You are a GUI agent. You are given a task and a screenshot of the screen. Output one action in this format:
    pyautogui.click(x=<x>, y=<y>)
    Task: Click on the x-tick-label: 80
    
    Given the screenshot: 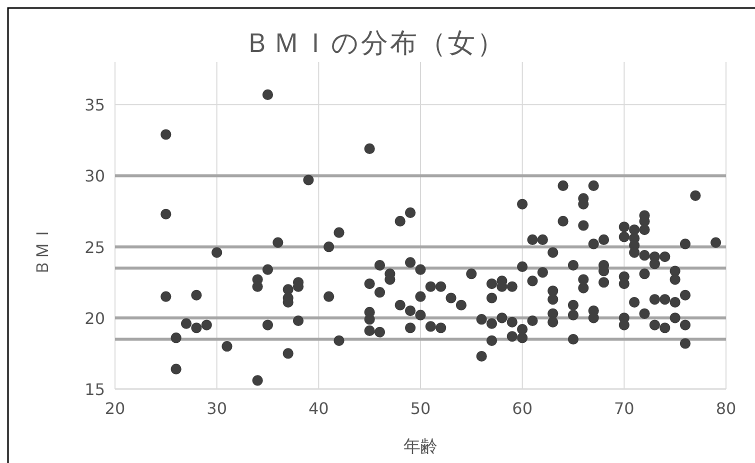 What is the action you would take?
    pyautogui.click(x=726, y=408)
    